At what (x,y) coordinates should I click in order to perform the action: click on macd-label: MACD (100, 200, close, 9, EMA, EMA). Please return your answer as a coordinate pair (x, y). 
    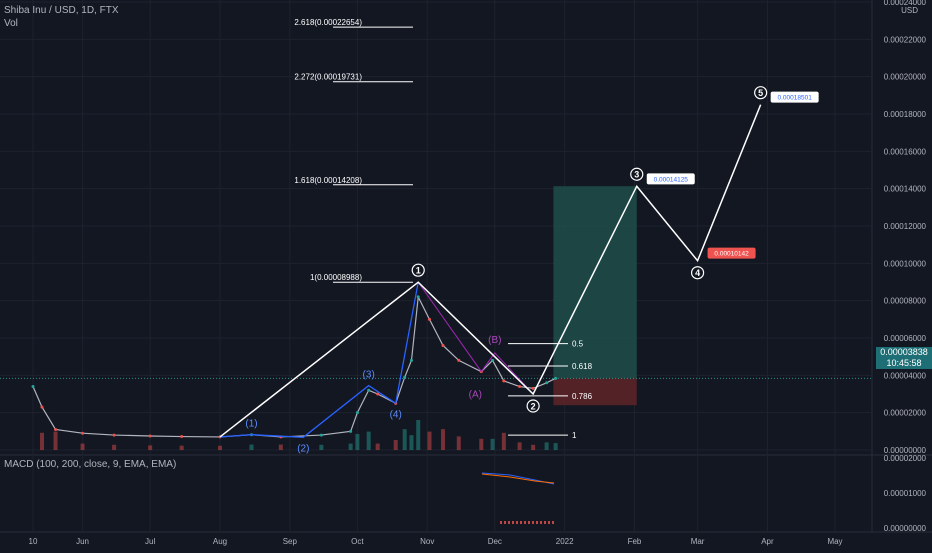
    Looking at the image, I should click on (90, 464).